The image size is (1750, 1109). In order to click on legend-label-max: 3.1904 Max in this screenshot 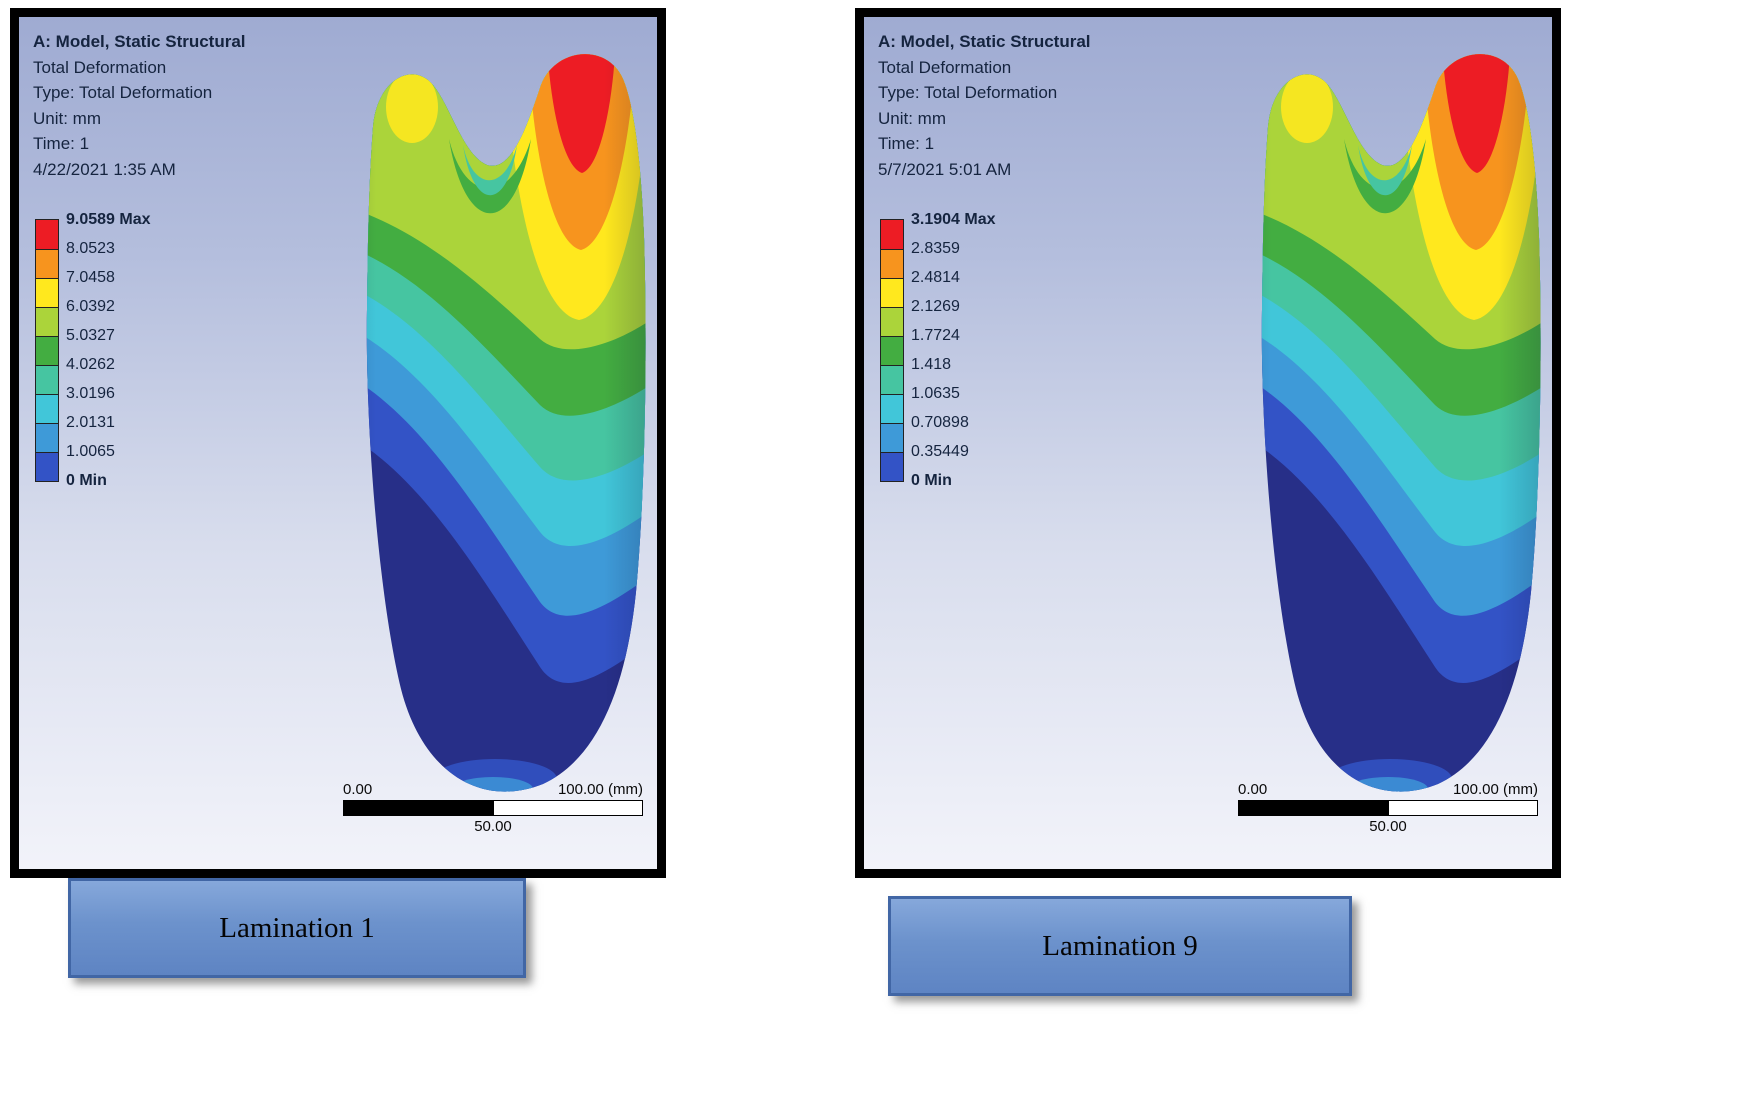, I will do `click(953, 219)`.